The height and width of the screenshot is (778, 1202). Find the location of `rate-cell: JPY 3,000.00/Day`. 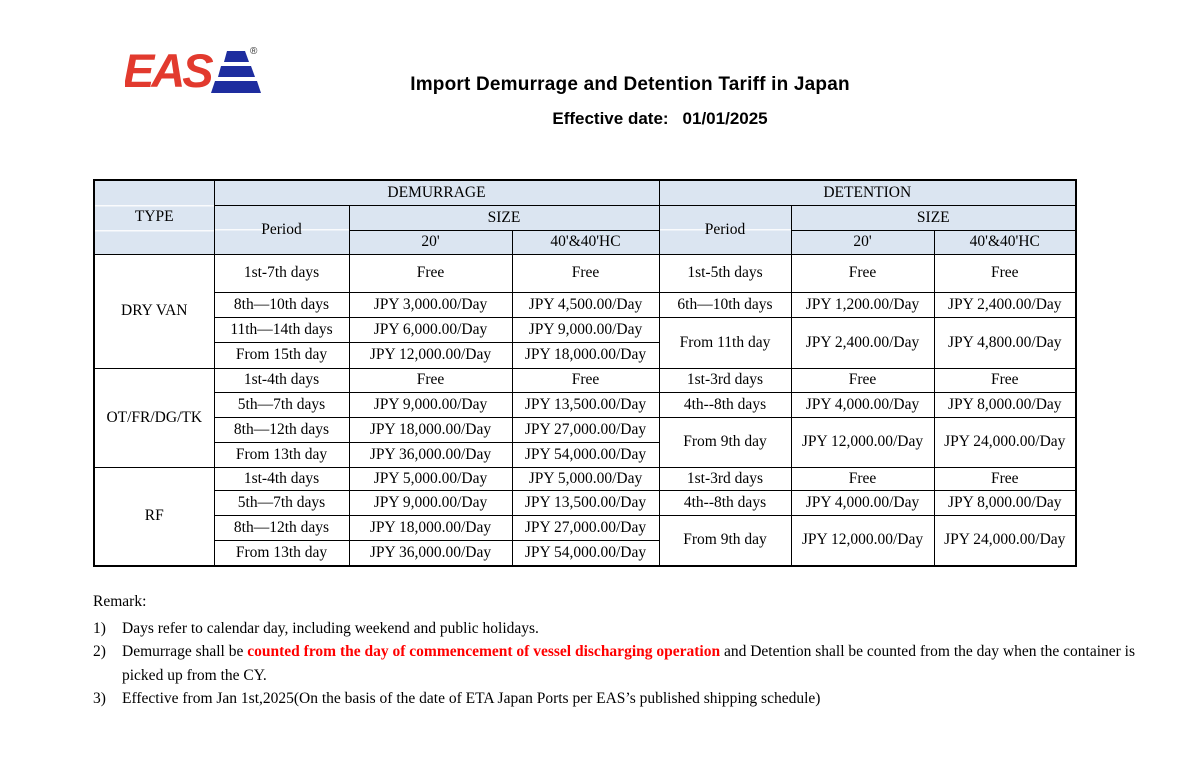

rate-cell: JPY 3,000.00/Day is located at coordinates (430, 304).